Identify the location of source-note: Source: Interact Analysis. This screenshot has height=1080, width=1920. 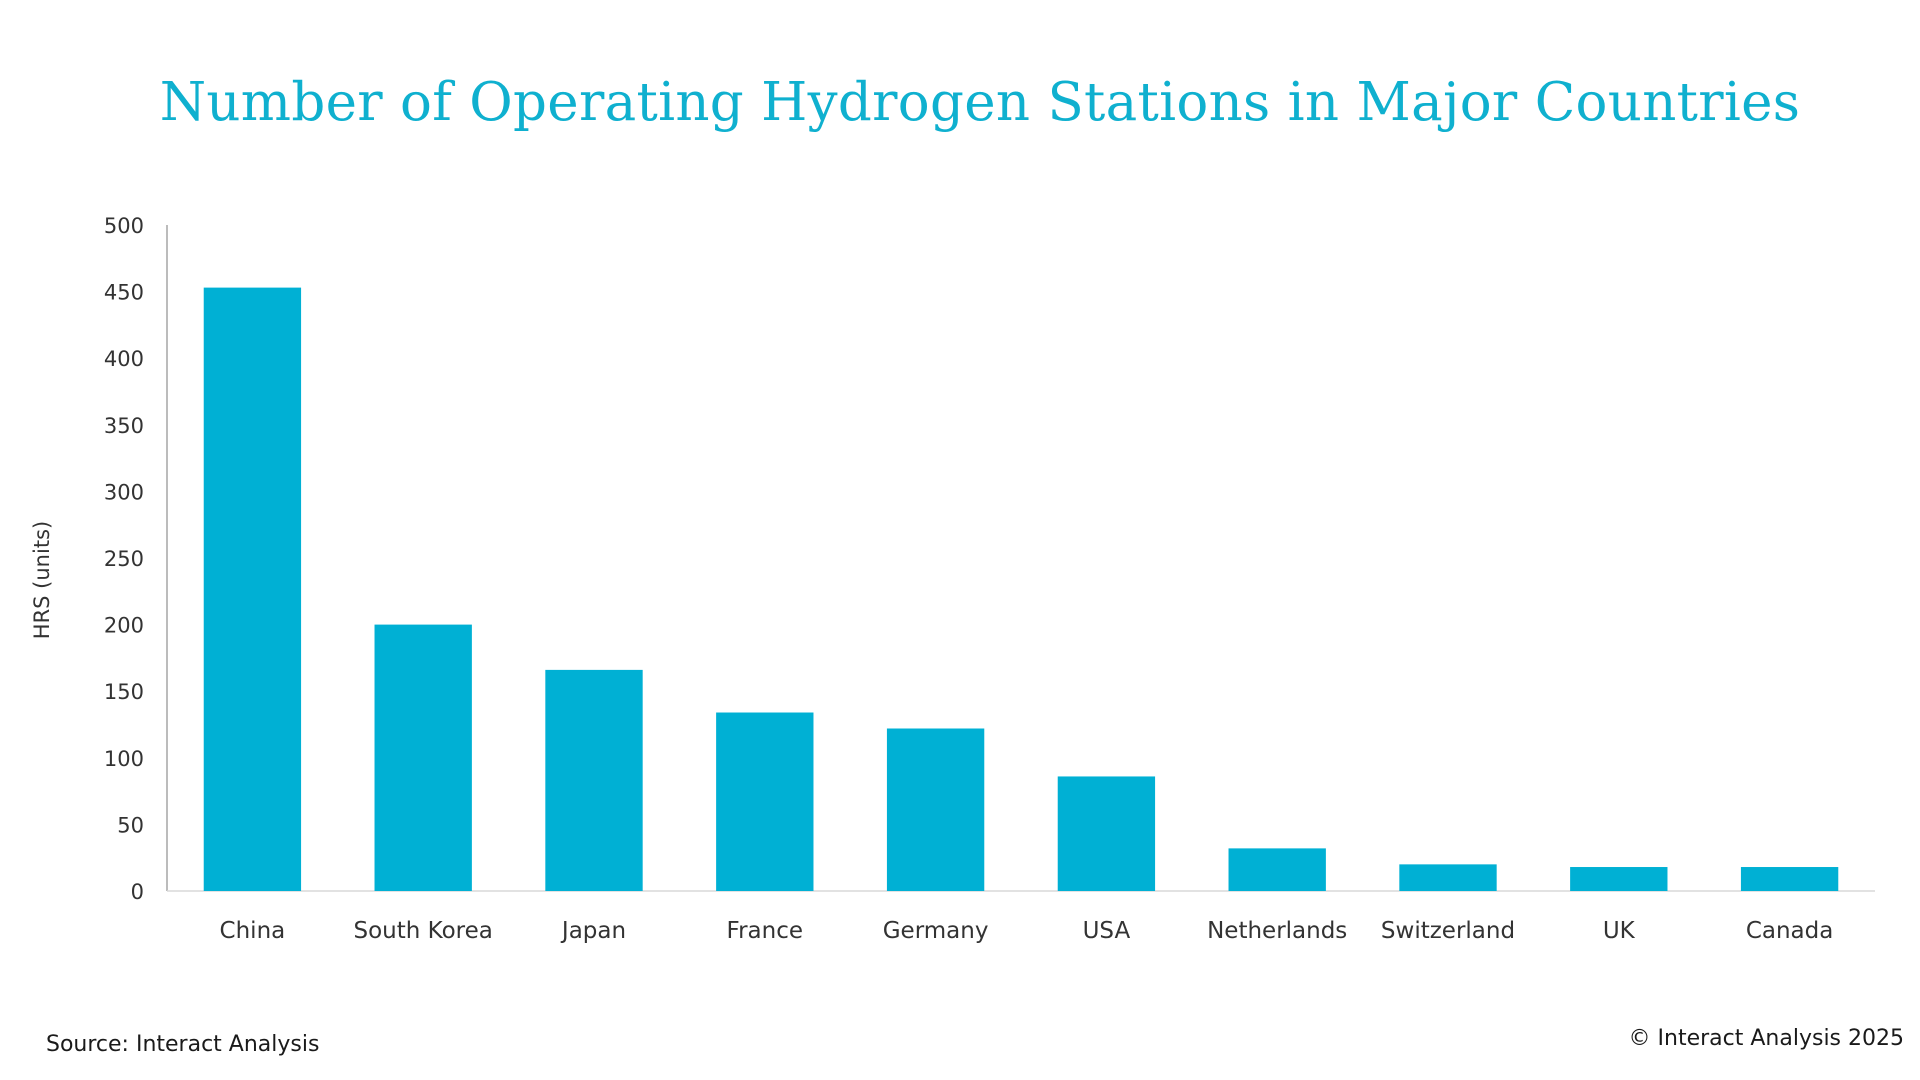
(183, 1044).